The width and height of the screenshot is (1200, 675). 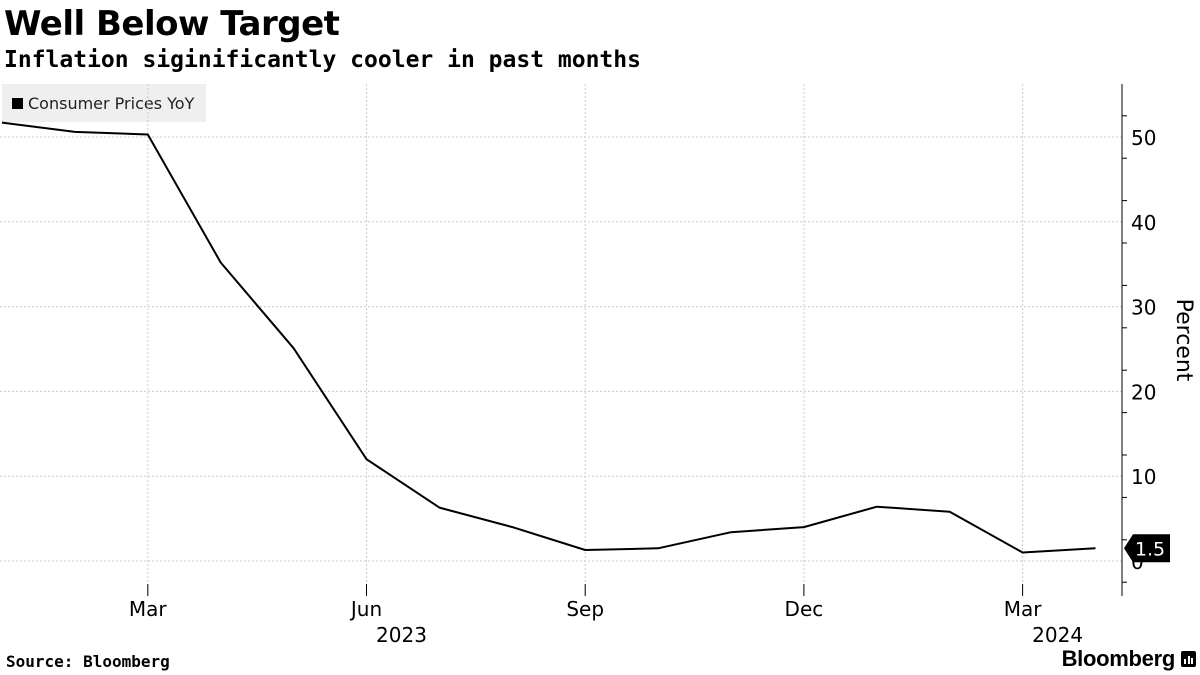 I want to click on last-value-text: 1.5, so click(x=1150, y=549).